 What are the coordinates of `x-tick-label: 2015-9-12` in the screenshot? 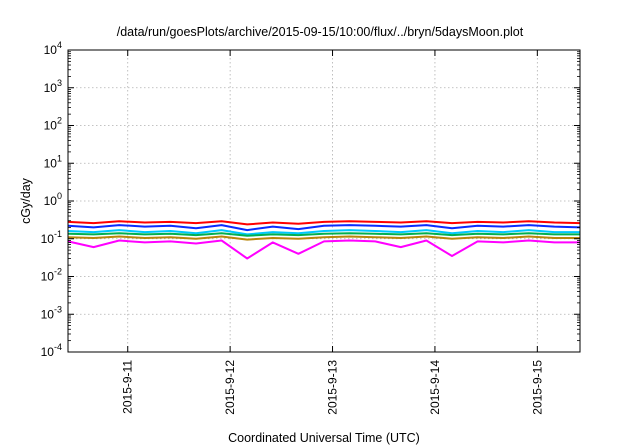 It's located at (230, 387).